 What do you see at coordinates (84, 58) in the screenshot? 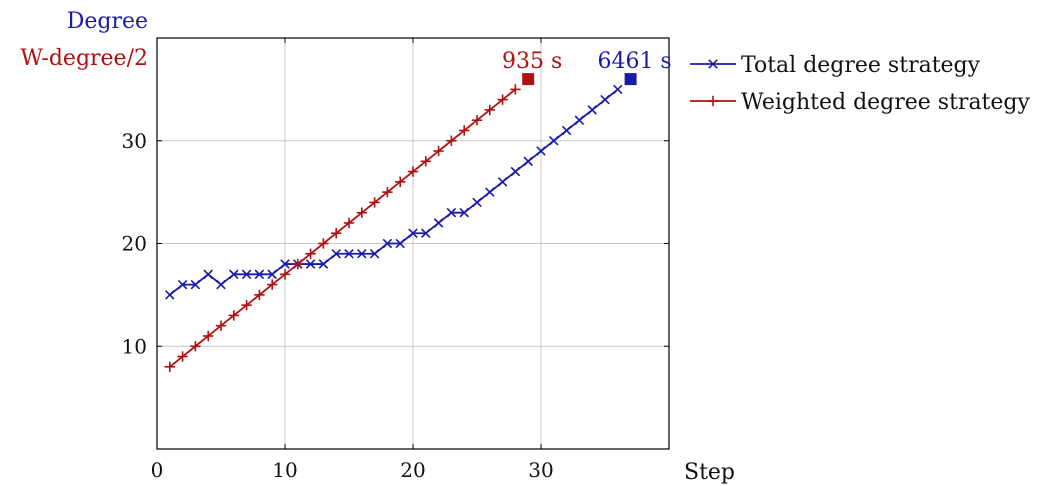
I see `y-axis-label-line: W-degree/2` at bounding box center [84, 58].